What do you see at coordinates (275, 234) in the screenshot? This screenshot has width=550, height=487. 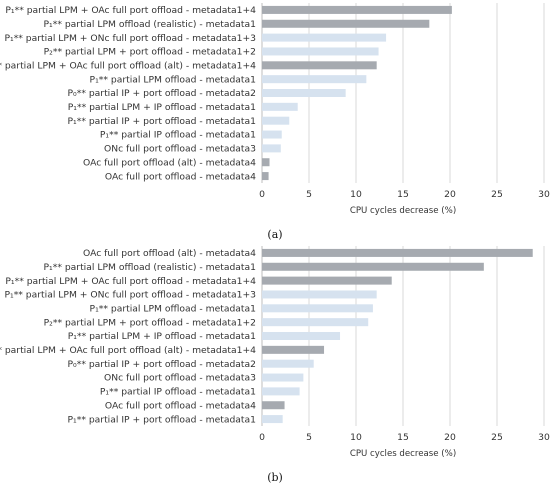 I see `panel-label-a: (a)` at bounding box center [275, 234].